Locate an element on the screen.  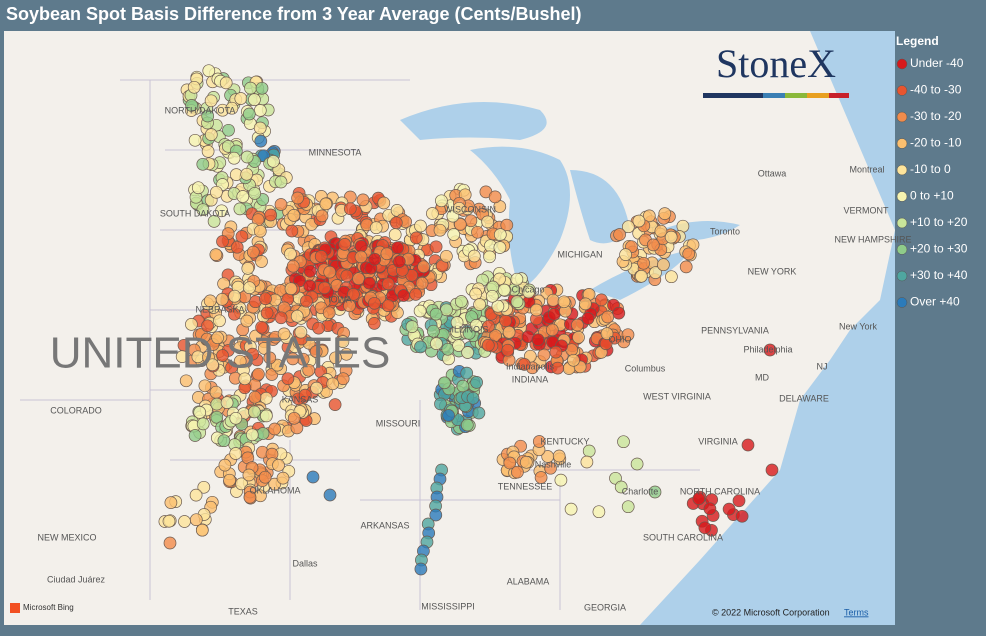
map-label: TEXAS is located at coordinates (243, 611).